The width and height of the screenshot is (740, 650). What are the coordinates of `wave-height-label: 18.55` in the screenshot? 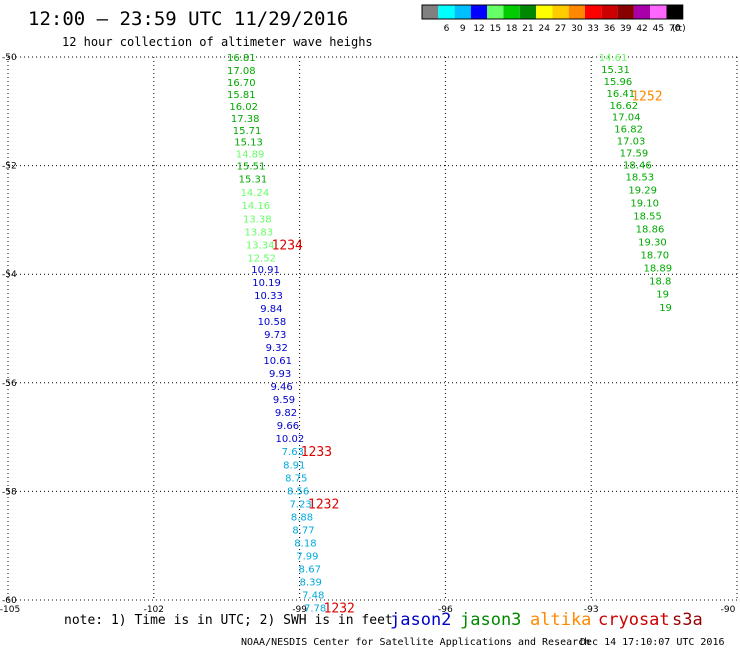 It's located at (647, 217).